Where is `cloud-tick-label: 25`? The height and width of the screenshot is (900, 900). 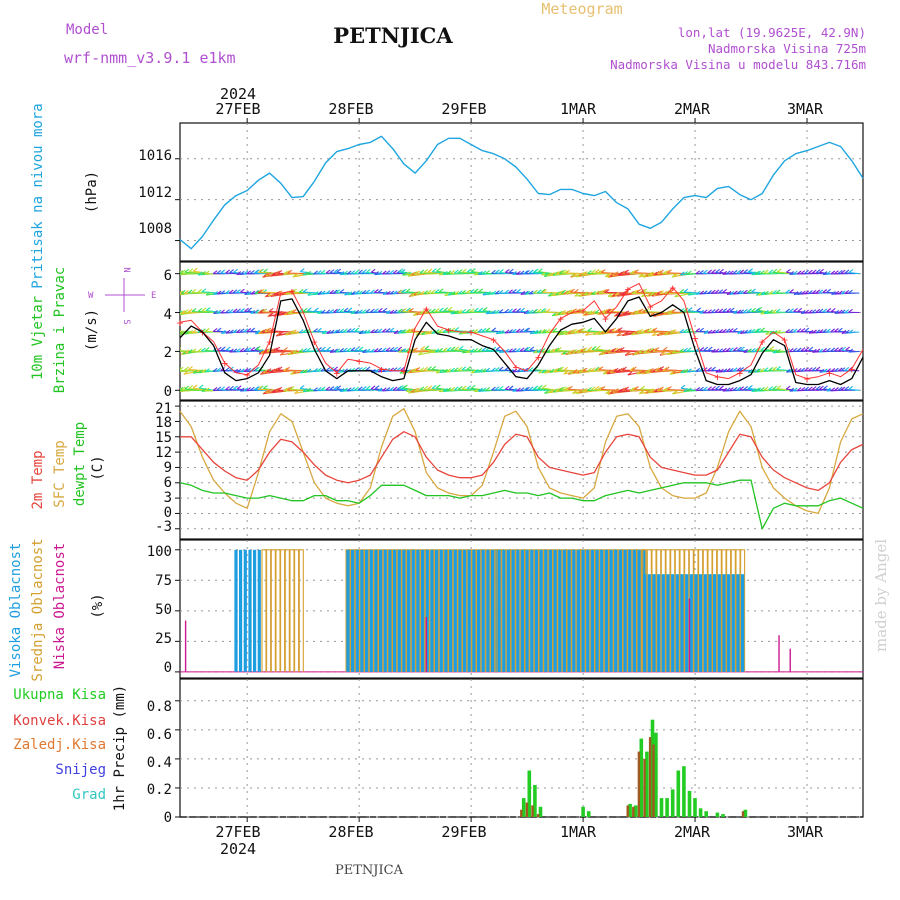 cloud-tick-label: 25 is located at coordinates (163, 639).